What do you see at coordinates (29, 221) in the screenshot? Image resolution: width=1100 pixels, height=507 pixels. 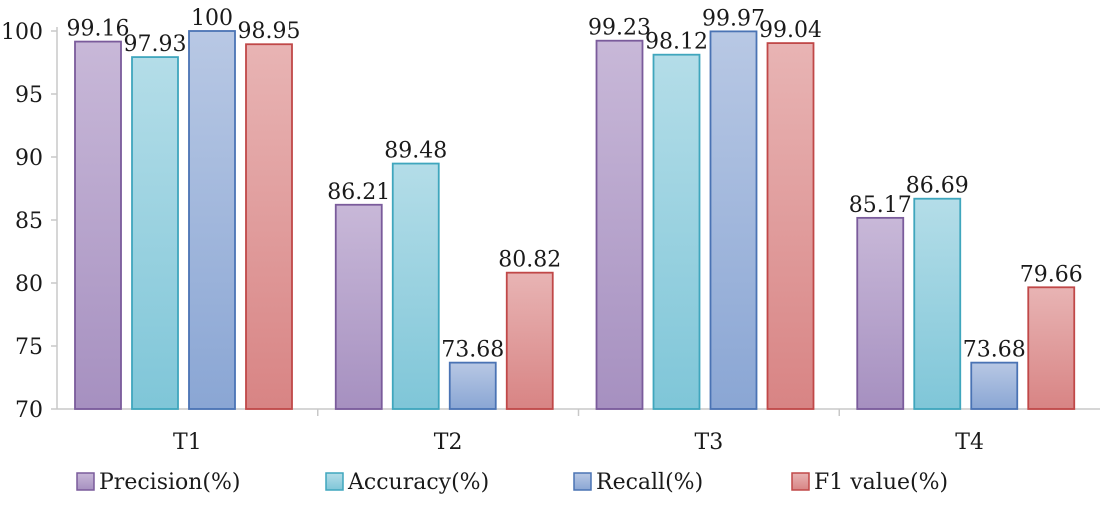 I see `y-tick-label: 85` at bounding box center [29, 221].